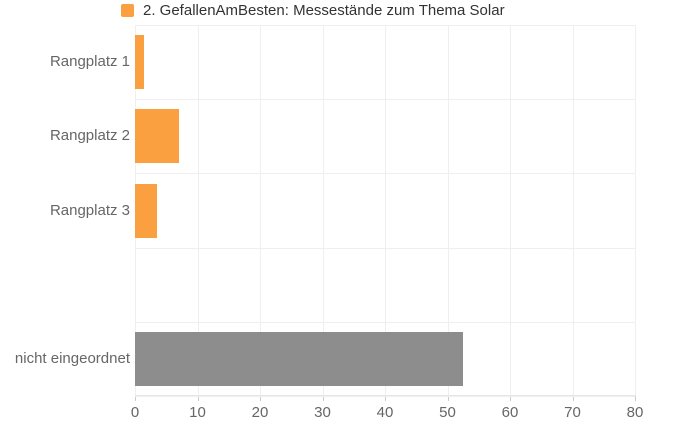  What do you see at coordinates (135, 412) in the screenshot?
I see `x-tick-label: 0` at bounding box center [135, 412].